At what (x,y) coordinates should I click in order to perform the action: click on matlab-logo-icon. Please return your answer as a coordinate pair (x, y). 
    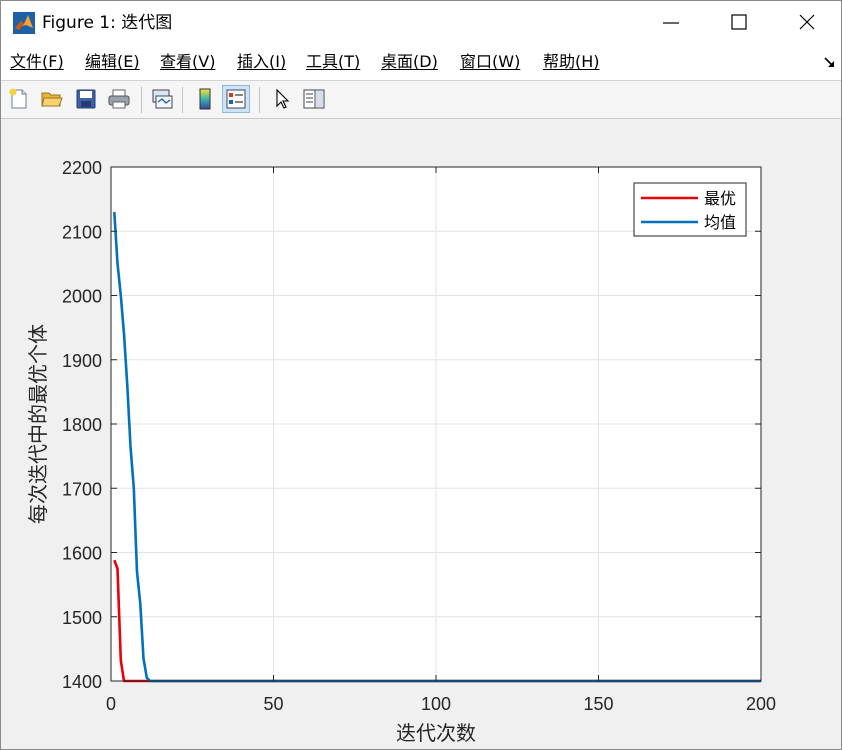
    Looking at the image, I should click on (24, 23).